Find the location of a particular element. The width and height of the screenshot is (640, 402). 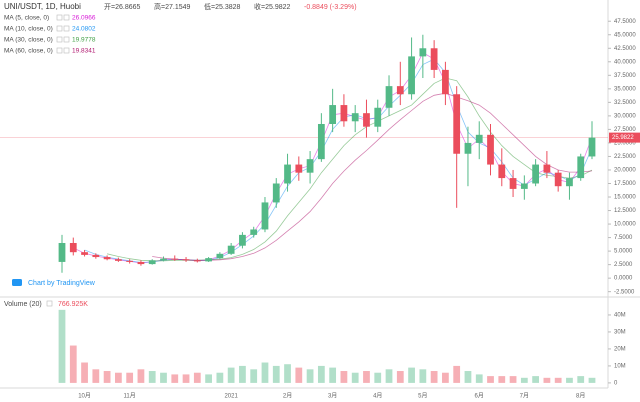

y-tick-label: 0.0000 is located at coordinates (623, 279).